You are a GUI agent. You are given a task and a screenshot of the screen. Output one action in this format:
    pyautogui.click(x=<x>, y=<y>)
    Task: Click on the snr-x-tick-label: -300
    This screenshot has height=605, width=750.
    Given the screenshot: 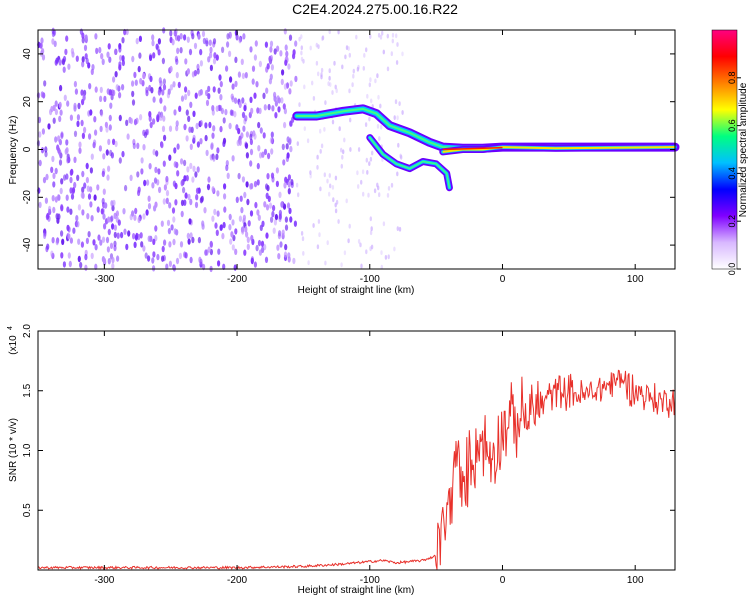 What is the action you would take?
    pyautogui.click(x=104, y=580)
    